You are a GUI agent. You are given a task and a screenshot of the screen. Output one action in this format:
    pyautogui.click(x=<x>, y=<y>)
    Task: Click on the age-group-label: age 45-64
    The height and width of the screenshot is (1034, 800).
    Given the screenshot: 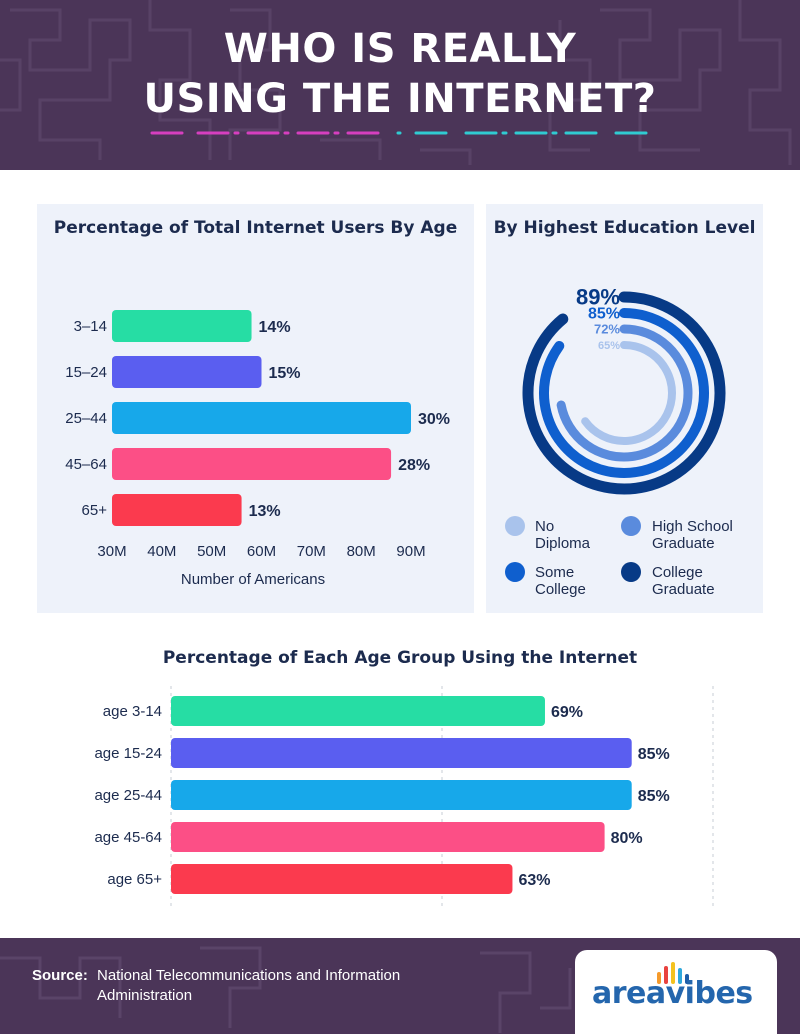 What is the action you would take?
    pyautogui.click(x=128, y=837)
    